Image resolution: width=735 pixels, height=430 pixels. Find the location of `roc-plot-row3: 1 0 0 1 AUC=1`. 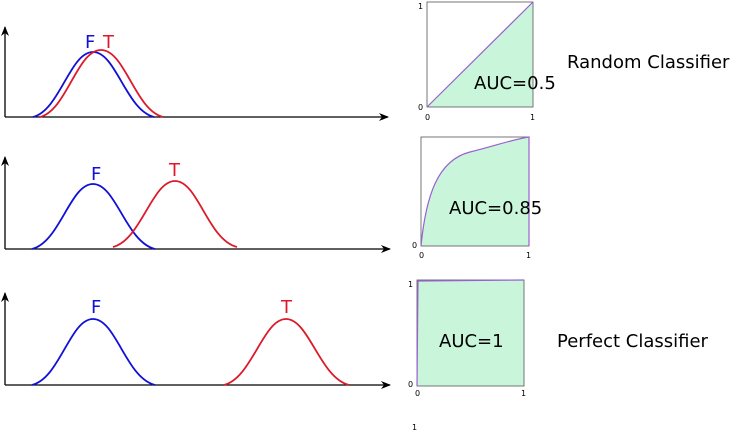

roc-plot-row3: 1 0 0 1 AUC=1 is located at coordinates (467, 338).